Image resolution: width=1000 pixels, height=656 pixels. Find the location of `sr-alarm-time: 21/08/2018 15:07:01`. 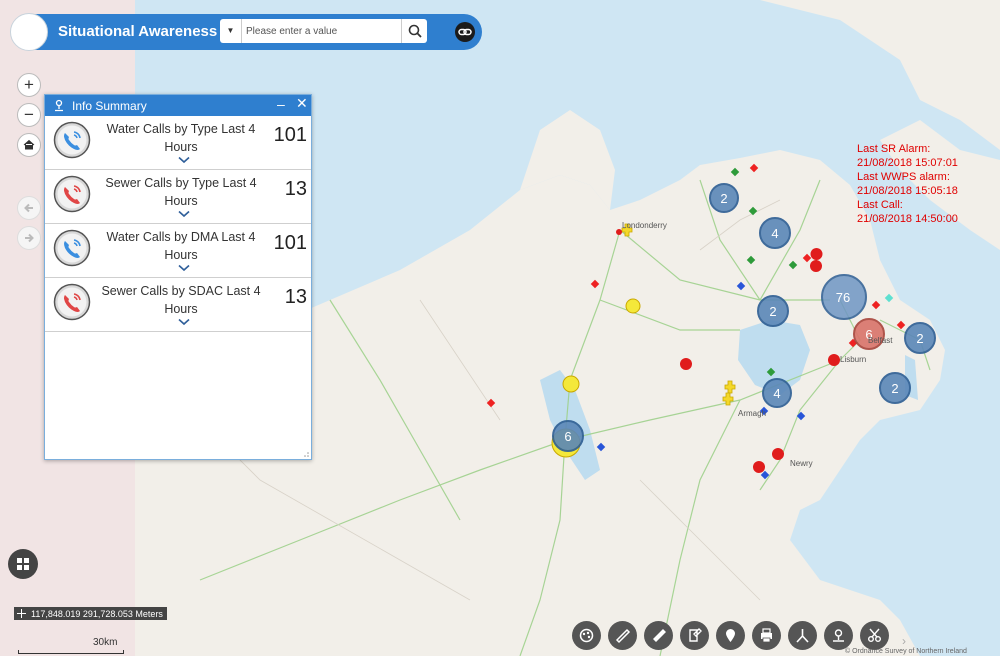

sr-alarm-time: 21/08/2018 15:07:01 is located at coordinates (907, 163).